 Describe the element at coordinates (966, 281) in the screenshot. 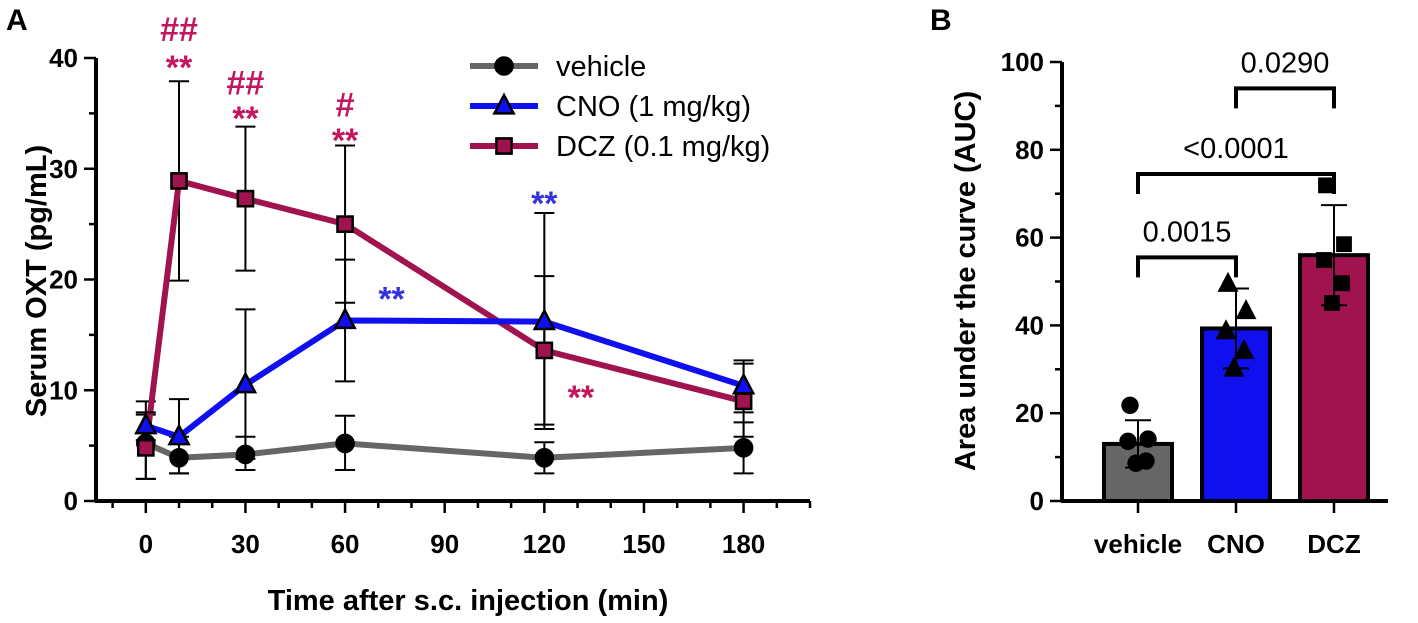

I see `panel-b-ylabel: Area under the curve (AUC)` at that location.